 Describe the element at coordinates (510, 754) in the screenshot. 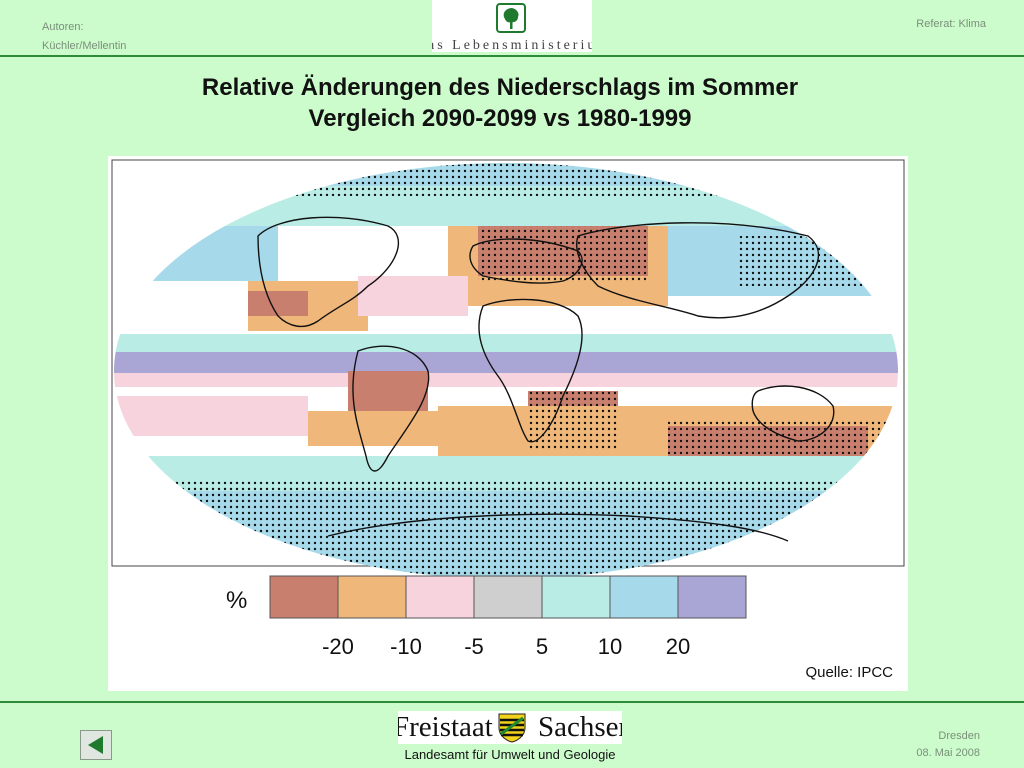

I see `footer-subtitle: Landesamt für Umwelt und Geologie` at that location.